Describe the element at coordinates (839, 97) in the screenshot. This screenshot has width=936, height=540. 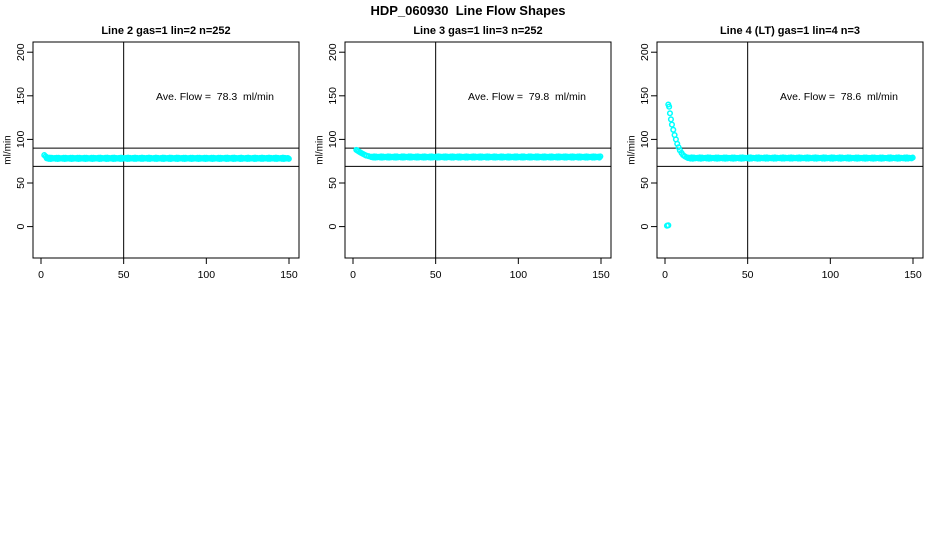
I see `ave-flow-annotation-line4: Ave. Flow = 78.6 ml/min` at that location.